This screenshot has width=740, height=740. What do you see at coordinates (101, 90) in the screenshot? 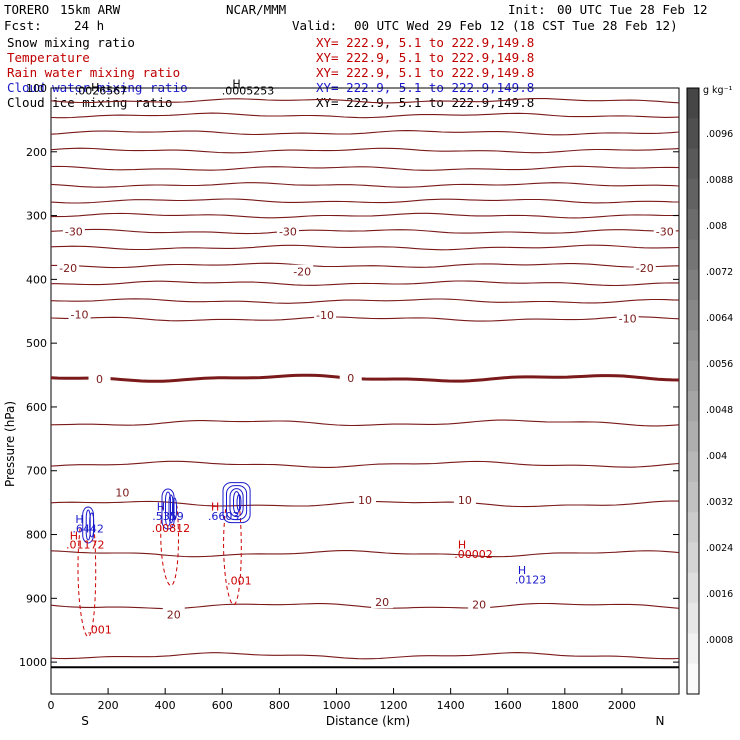
I see `extremum-label: .0026567` at bounding box center [101, 90].